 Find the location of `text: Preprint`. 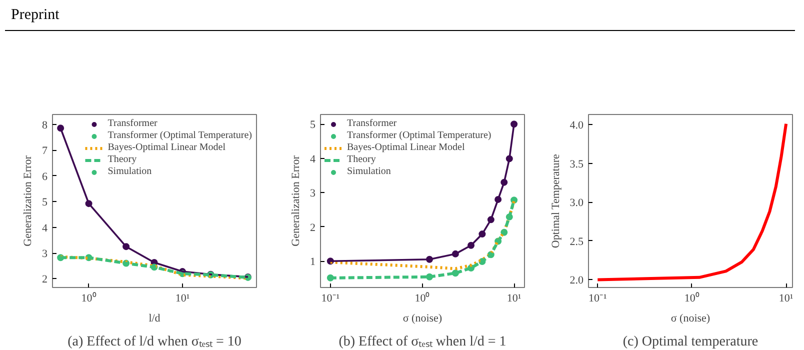

text: Preprint is located at coordinates (35, 15).